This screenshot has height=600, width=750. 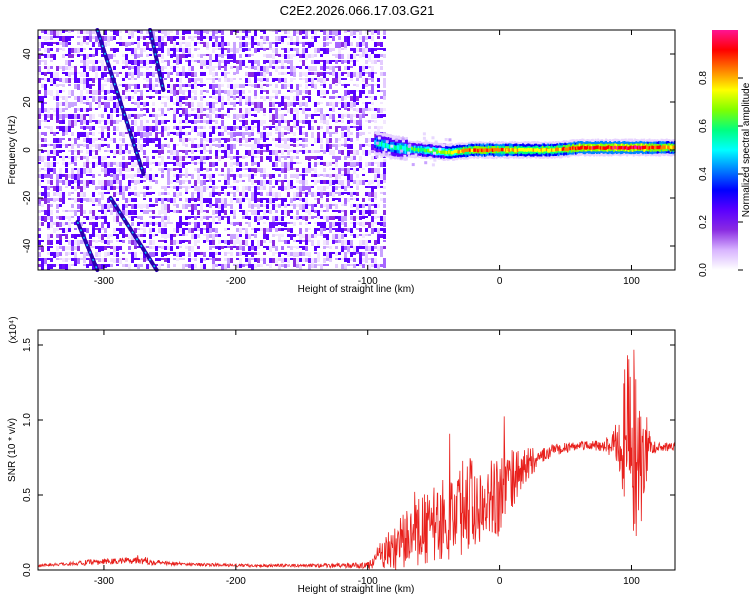 What do you see at coordinates (703, 222) in the screenshot?
I see `colorbar-tick-label: 0.2` at bounding box center [703, 222].